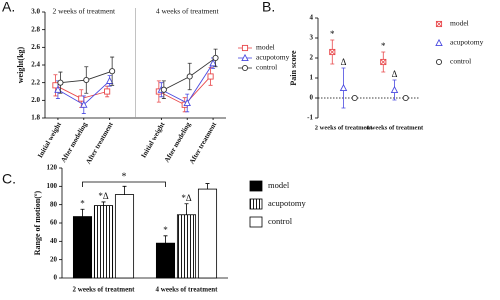 The image size is (500, 300). What do you see at coordinates (54, 223) in the screenshot?
I see `y-tick-label: 60` at bounding box center [54, 223].